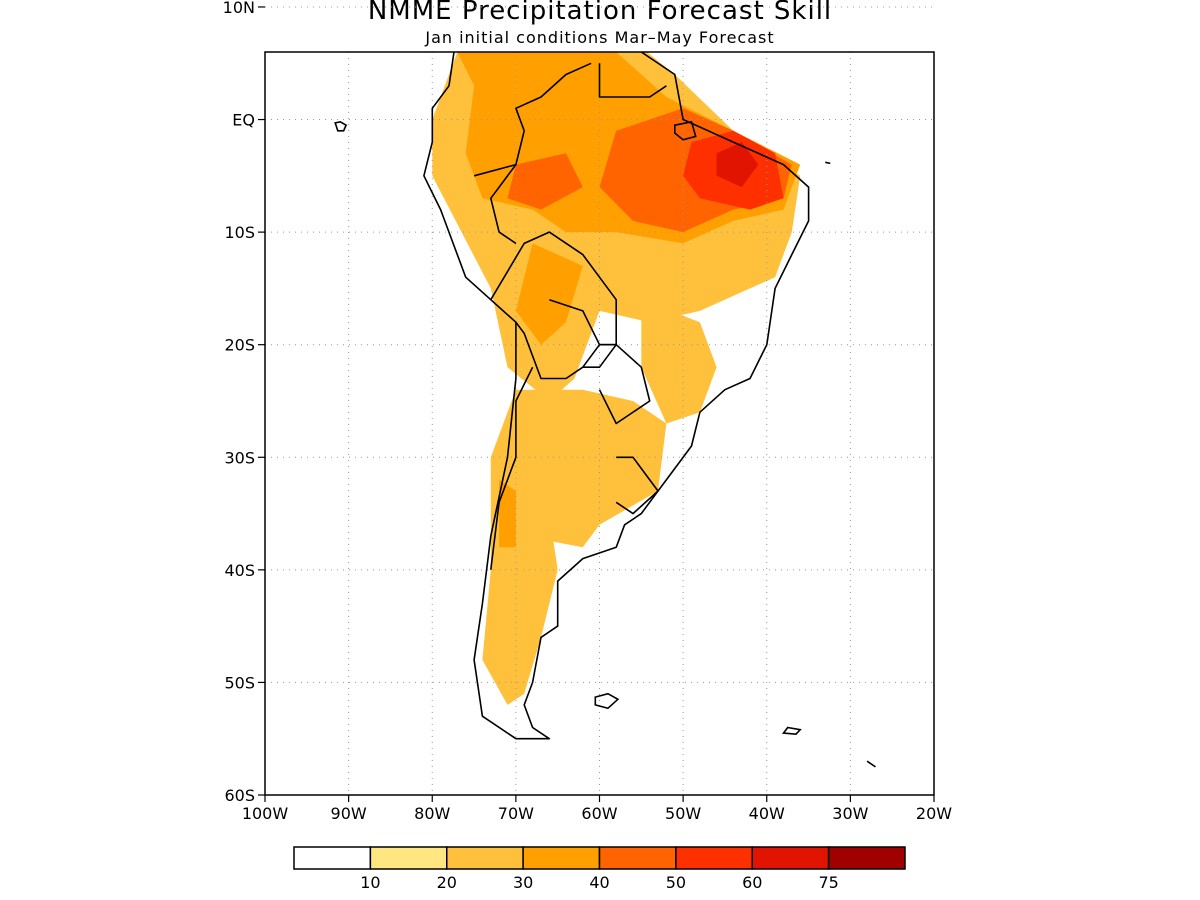 The width and height of the screenshot is (1200, 900). I want to click on lat-tick-label: 20S, so click(239, 345).